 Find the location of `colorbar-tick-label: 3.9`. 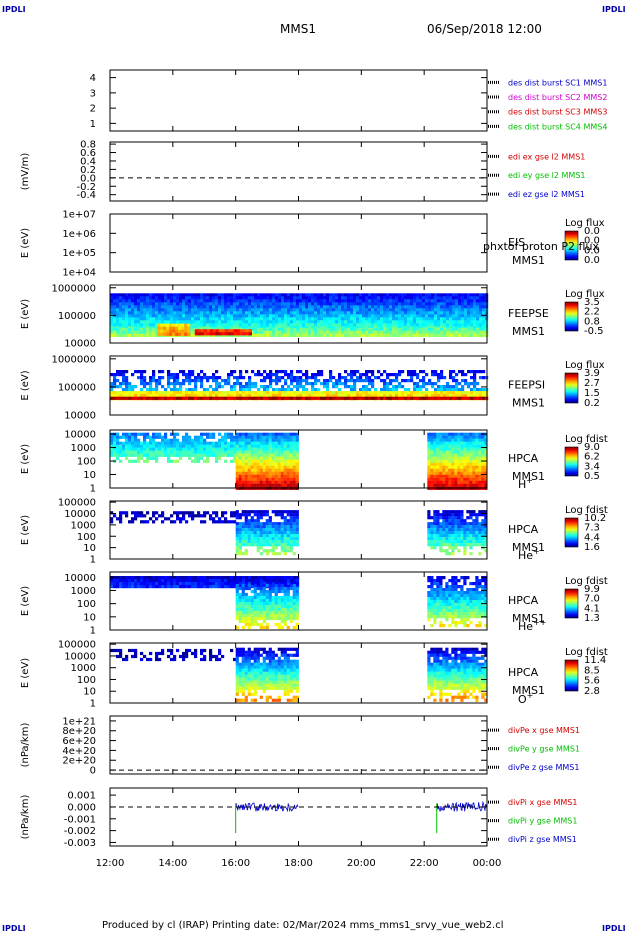

colorbar-tick-label: 3.9 is located at coordinates (592, 373).